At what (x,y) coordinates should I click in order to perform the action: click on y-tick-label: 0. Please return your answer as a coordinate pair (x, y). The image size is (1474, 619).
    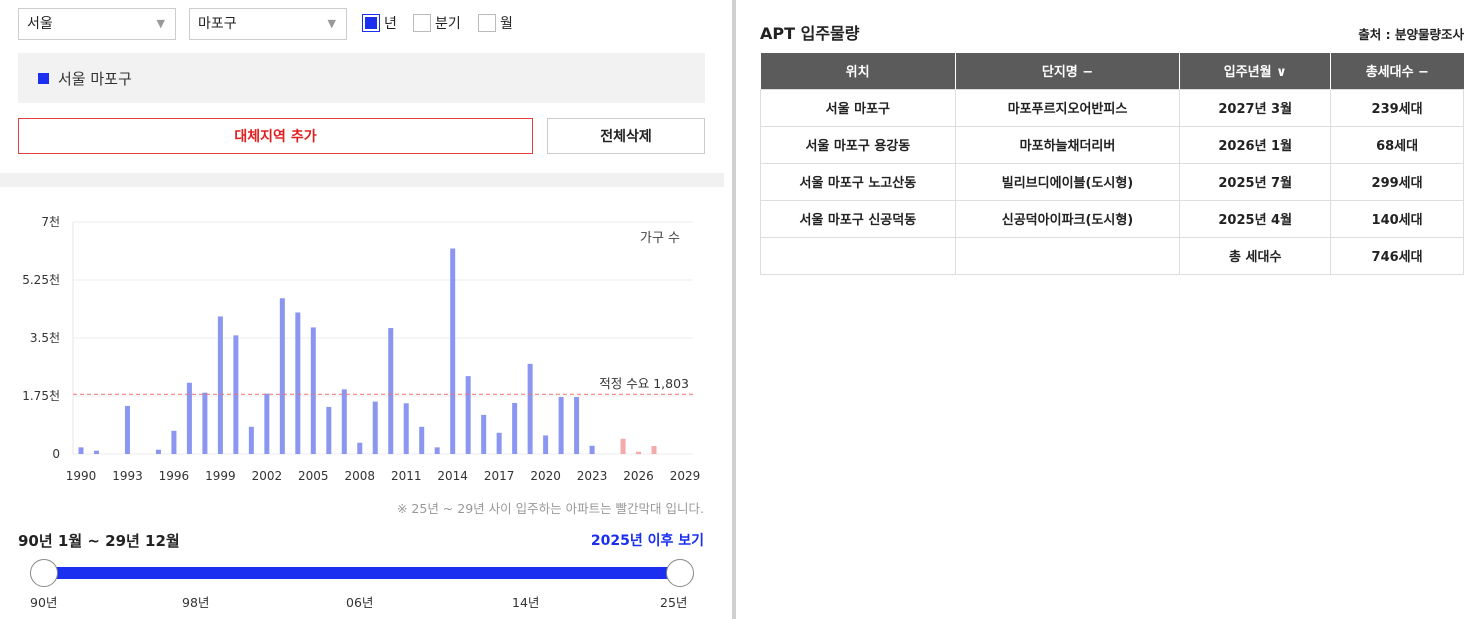
    Looking at the image, I should click on (56, 454).